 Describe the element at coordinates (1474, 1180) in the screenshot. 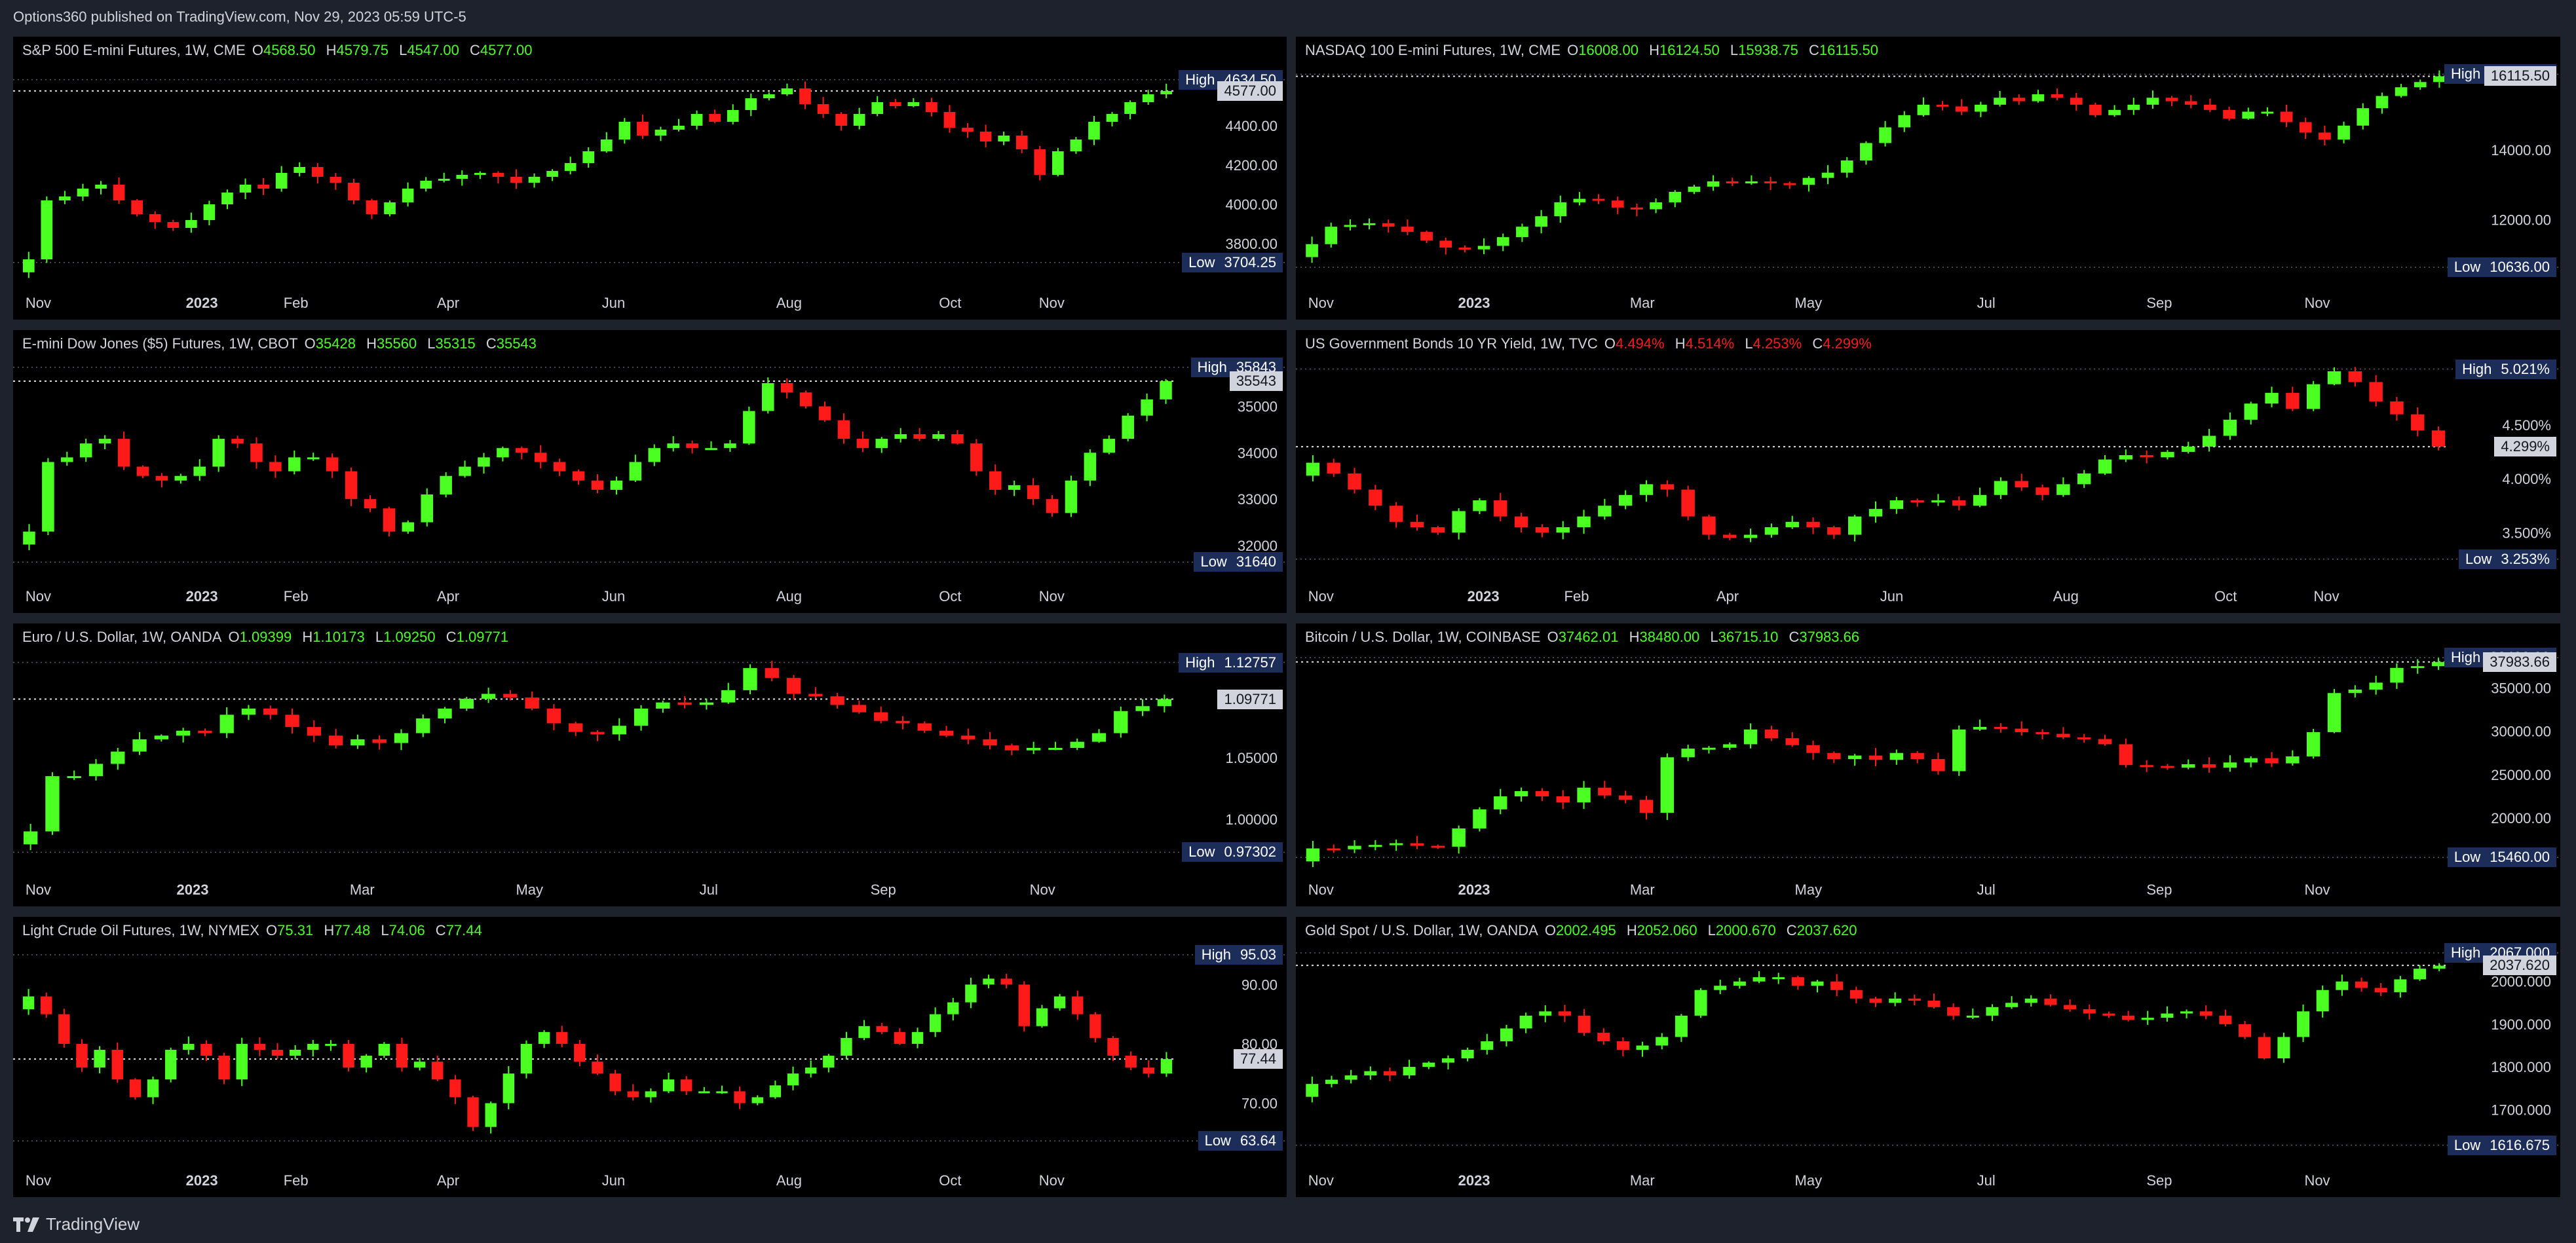

I see `x-tick-label: 2023` at that location.